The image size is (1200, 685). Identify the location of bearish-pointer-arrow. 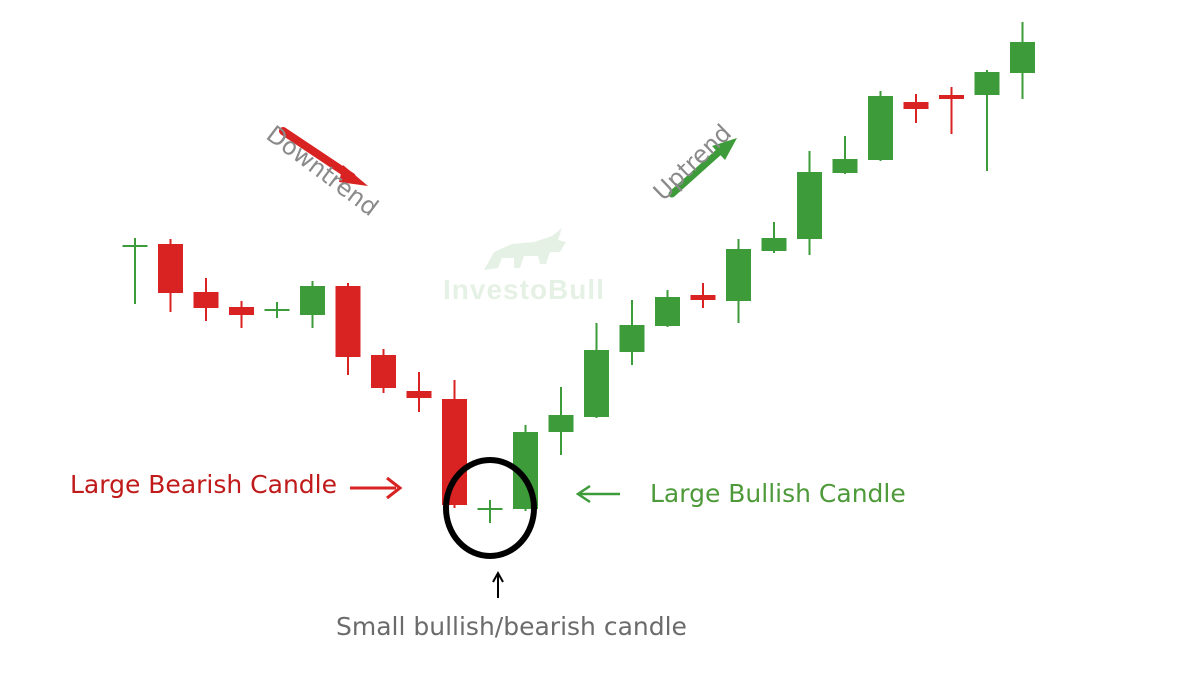
(376, 488).